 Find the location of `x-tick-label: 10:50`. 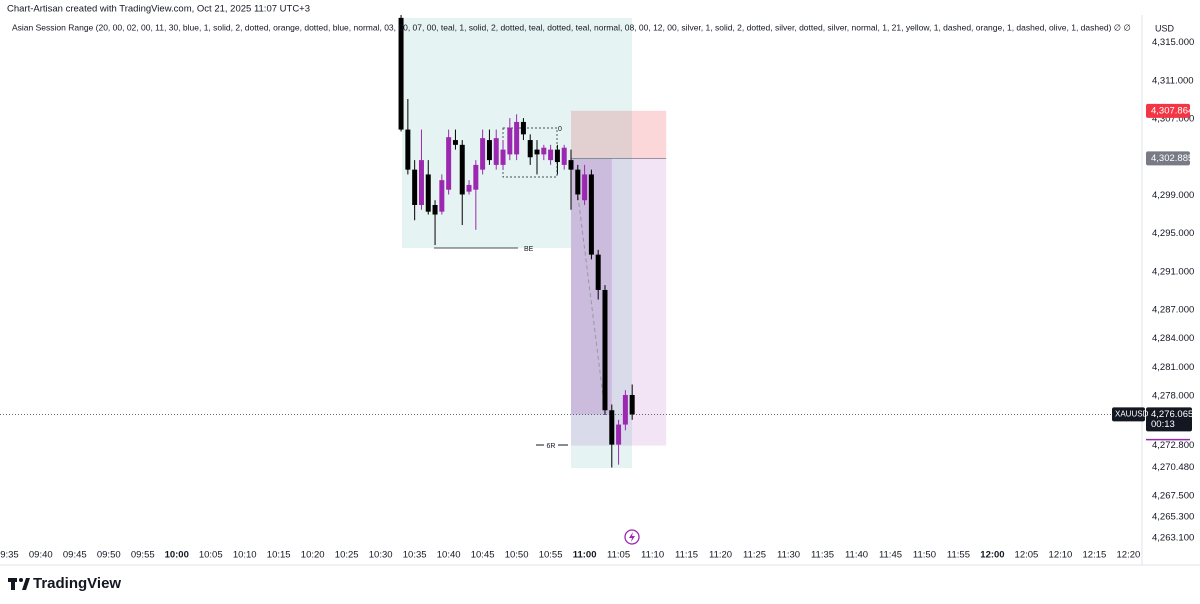

x-tick-label: 10:50 is located at coordinates (517, 555).